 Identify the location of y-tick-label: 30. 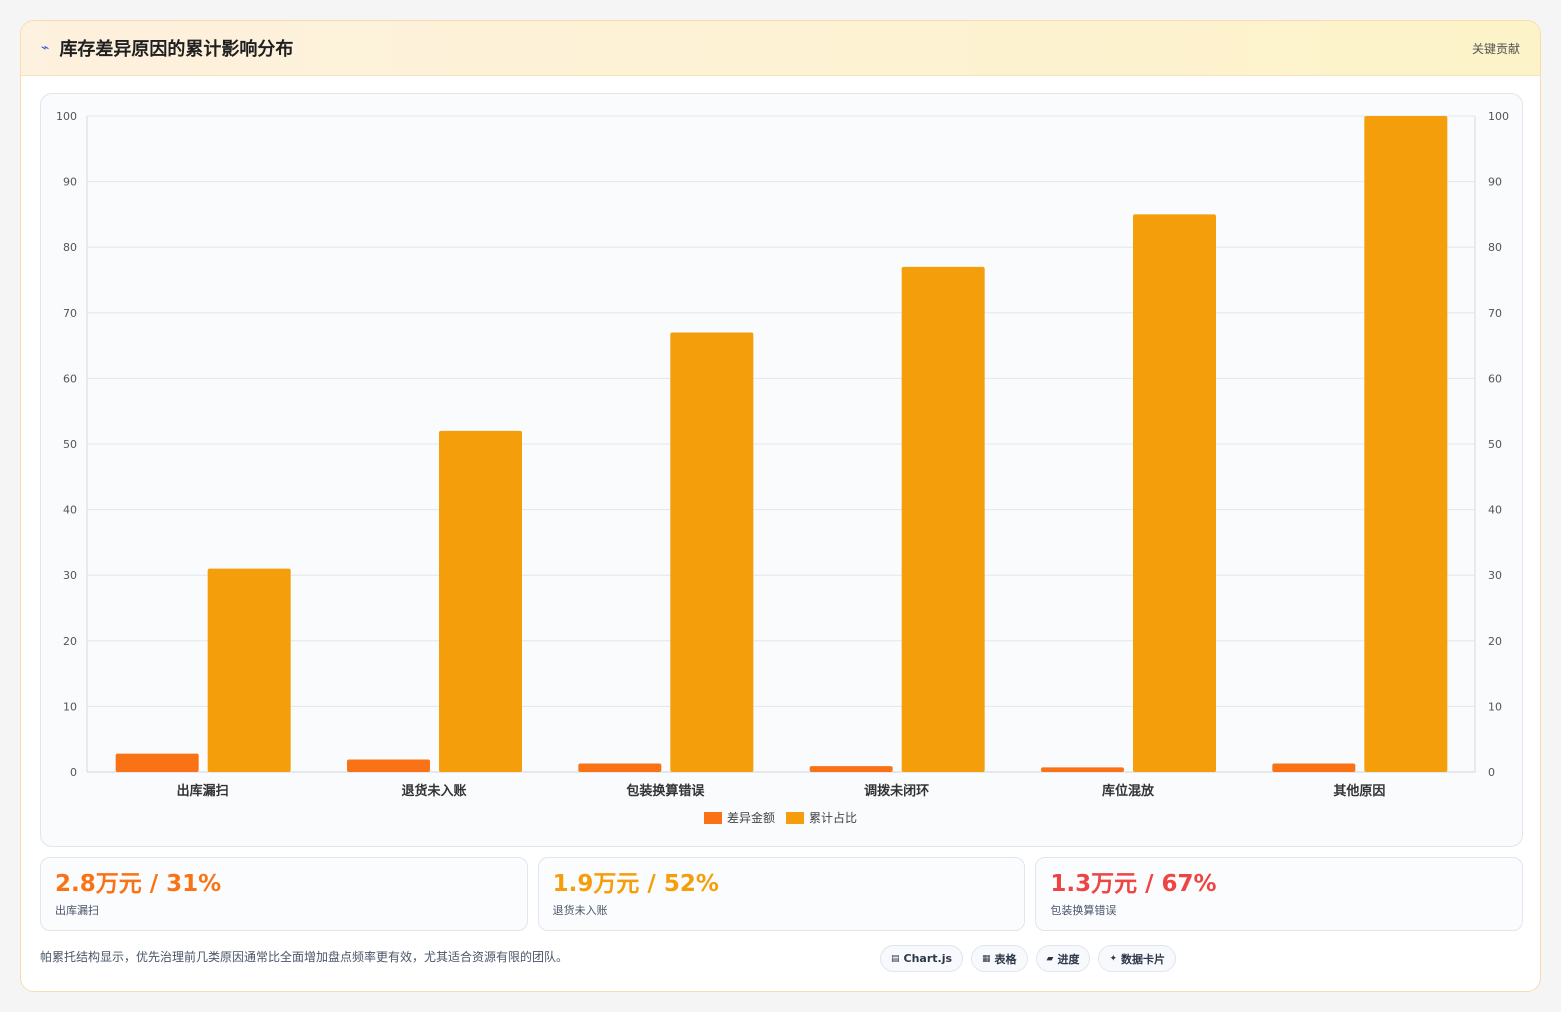
(70, 575).